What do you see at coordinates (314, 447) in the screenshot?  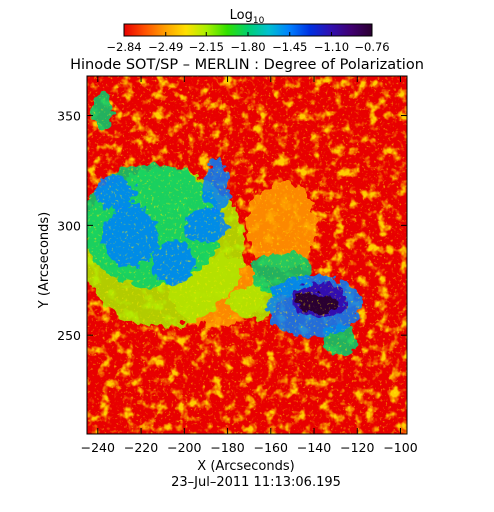 I see `x-tick-label: −140` at bounding box center [314, 447].